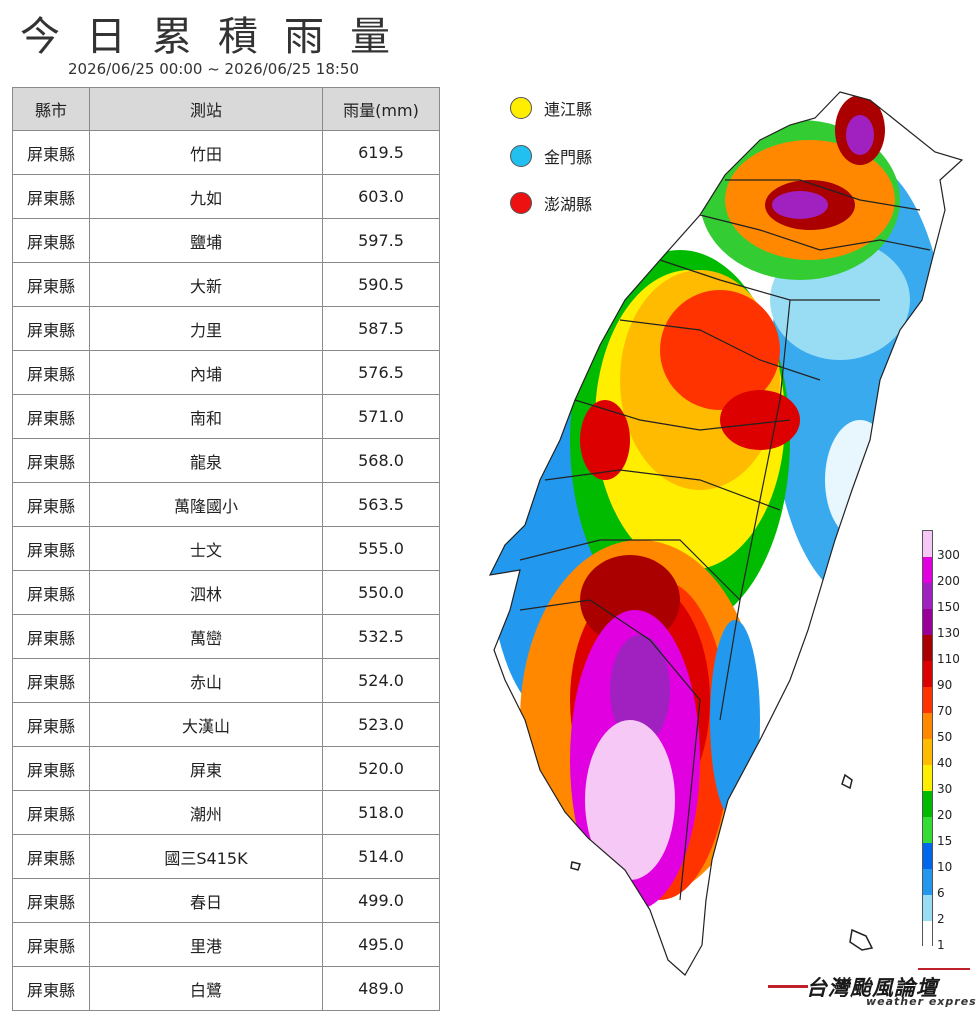 This screenshot has width=976, height=1024. Describe the element at coordinates (941, 893) in the screenshot. I see `colorbar-tick-label: 6` at that location.